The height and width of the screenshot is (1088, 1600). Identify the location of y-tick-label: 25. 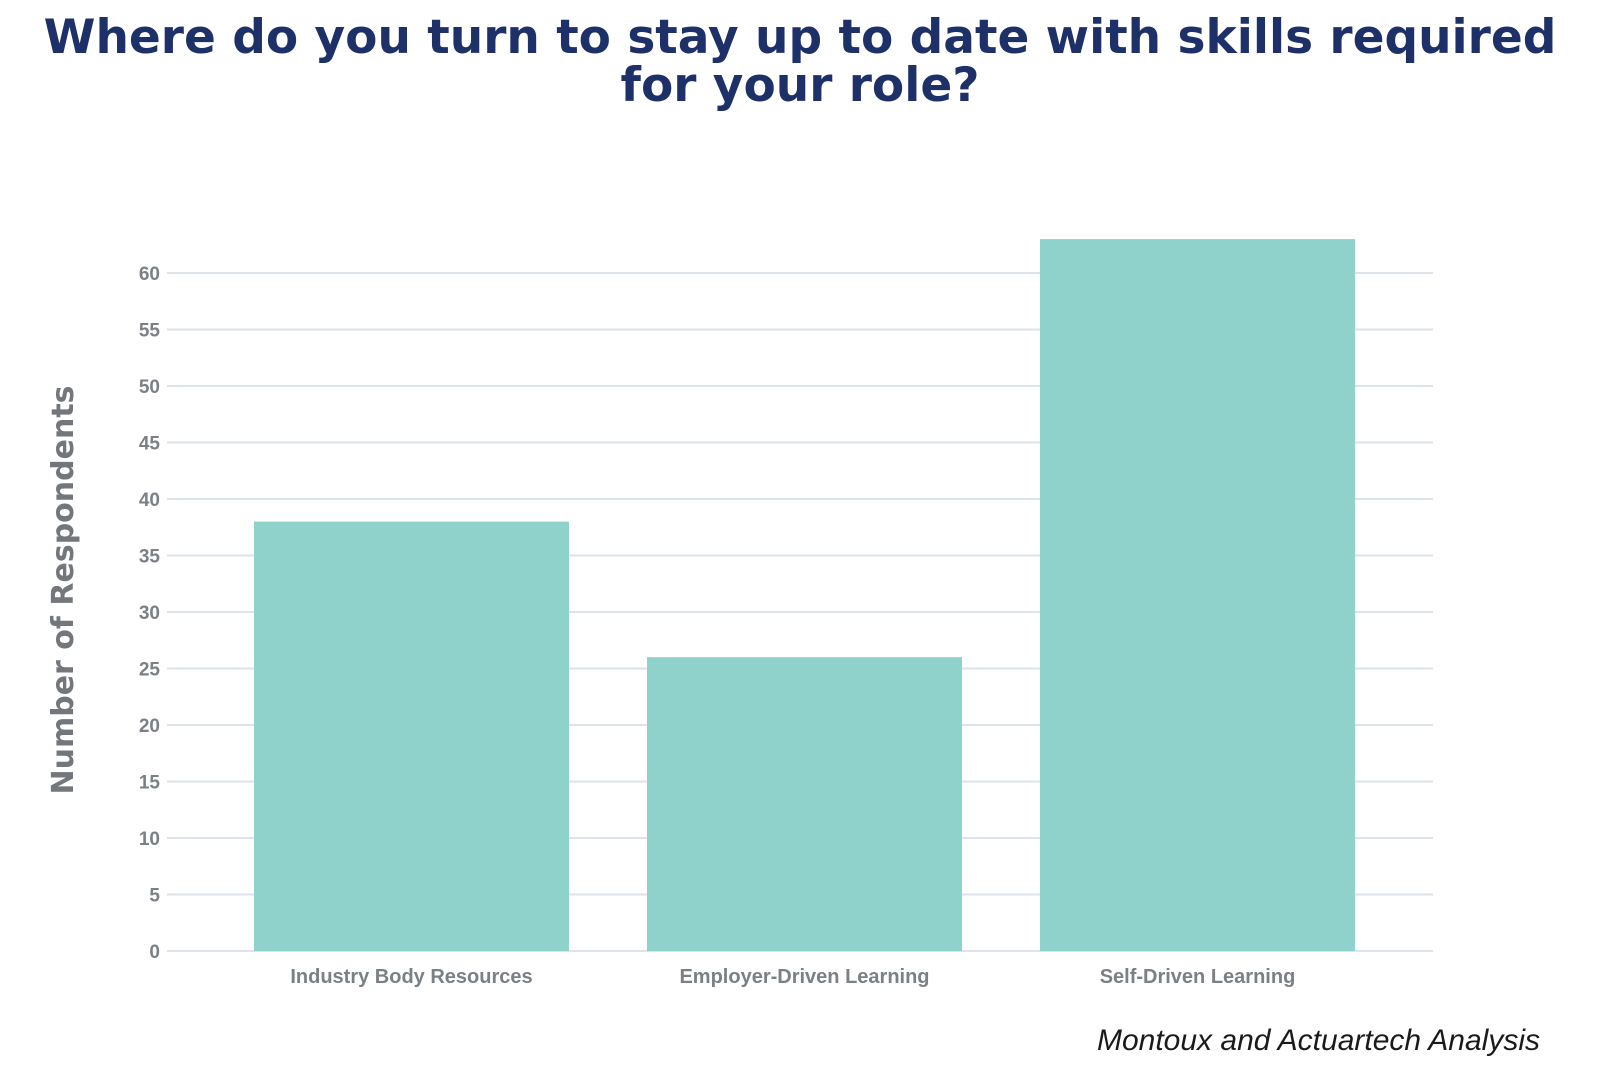
(150, 670).